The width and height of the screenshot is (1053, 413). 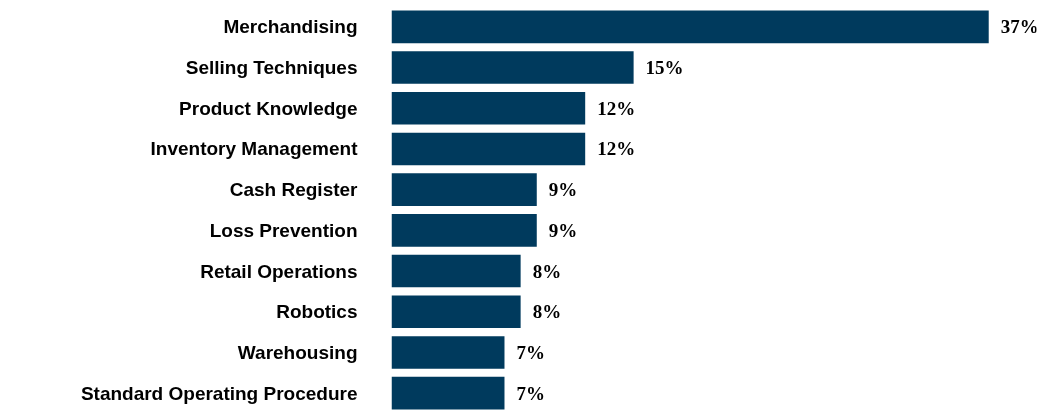 I want to click on y-tick-label: Inventory Management, so click(x=254, y=149).